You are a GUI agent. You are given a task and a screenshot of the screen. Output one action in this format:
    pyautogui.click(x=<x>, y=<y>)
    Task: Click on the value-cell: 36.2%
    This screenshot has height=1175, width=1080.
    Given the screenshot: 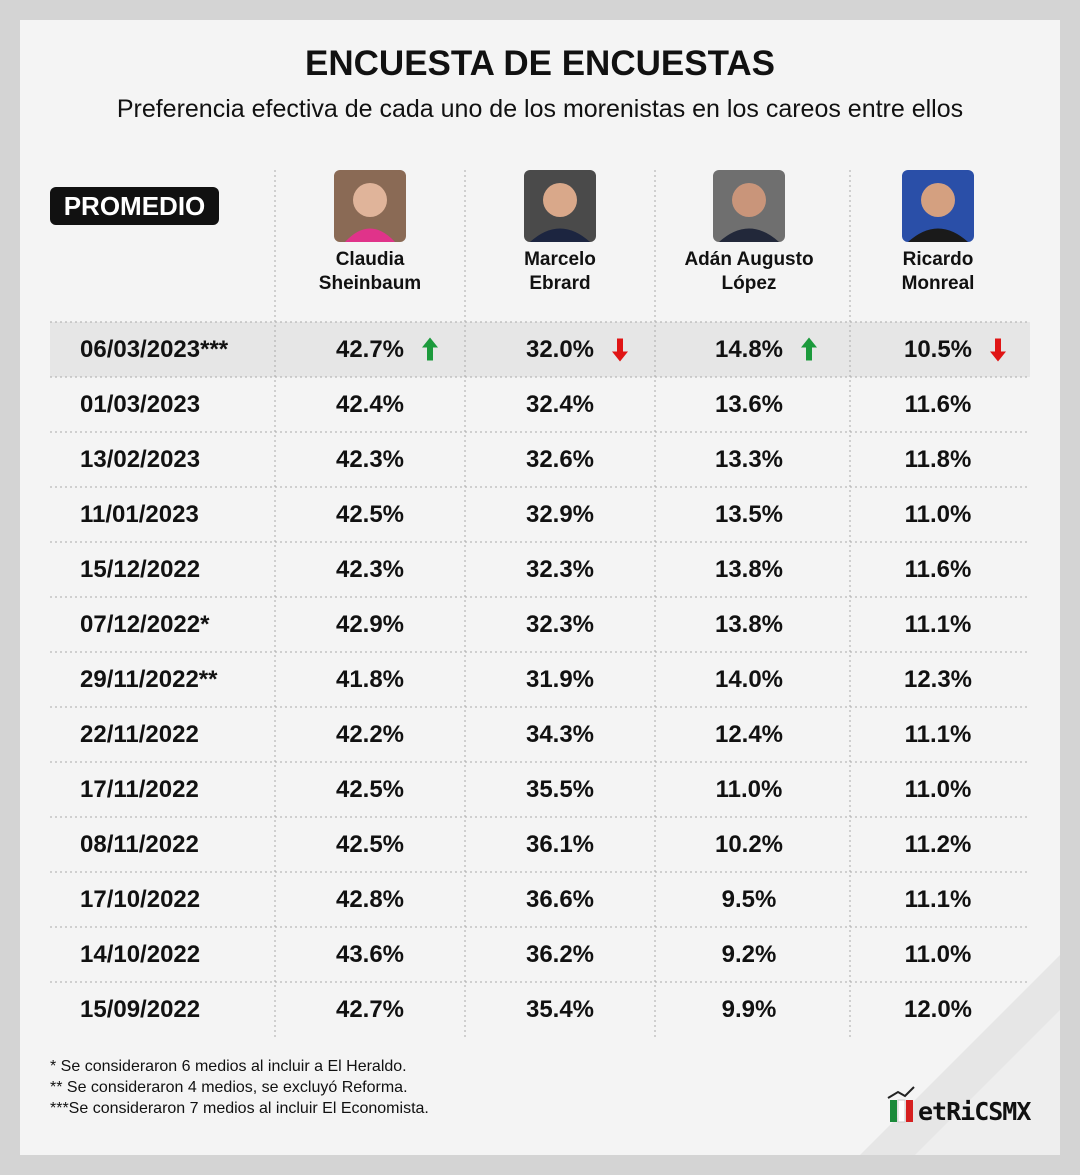 What is the action you would take?
    pyautogui.click(x=560, y=954)
    